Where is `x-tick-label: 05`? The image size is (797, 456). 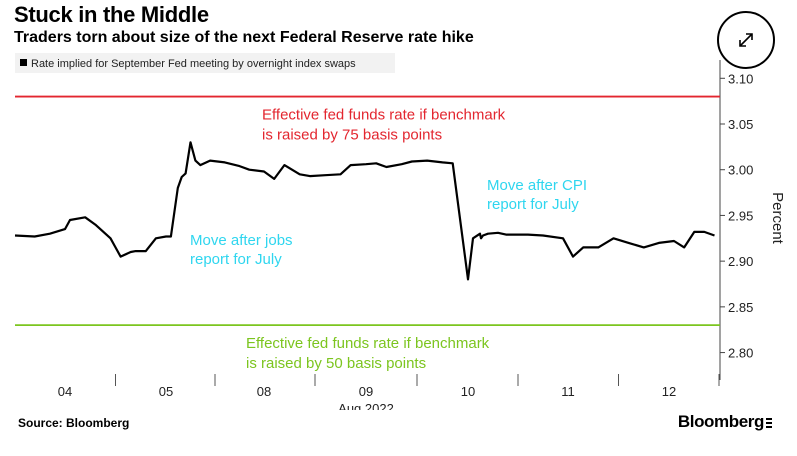
x-tick-label: 05 is located at coordinates (166, 391).